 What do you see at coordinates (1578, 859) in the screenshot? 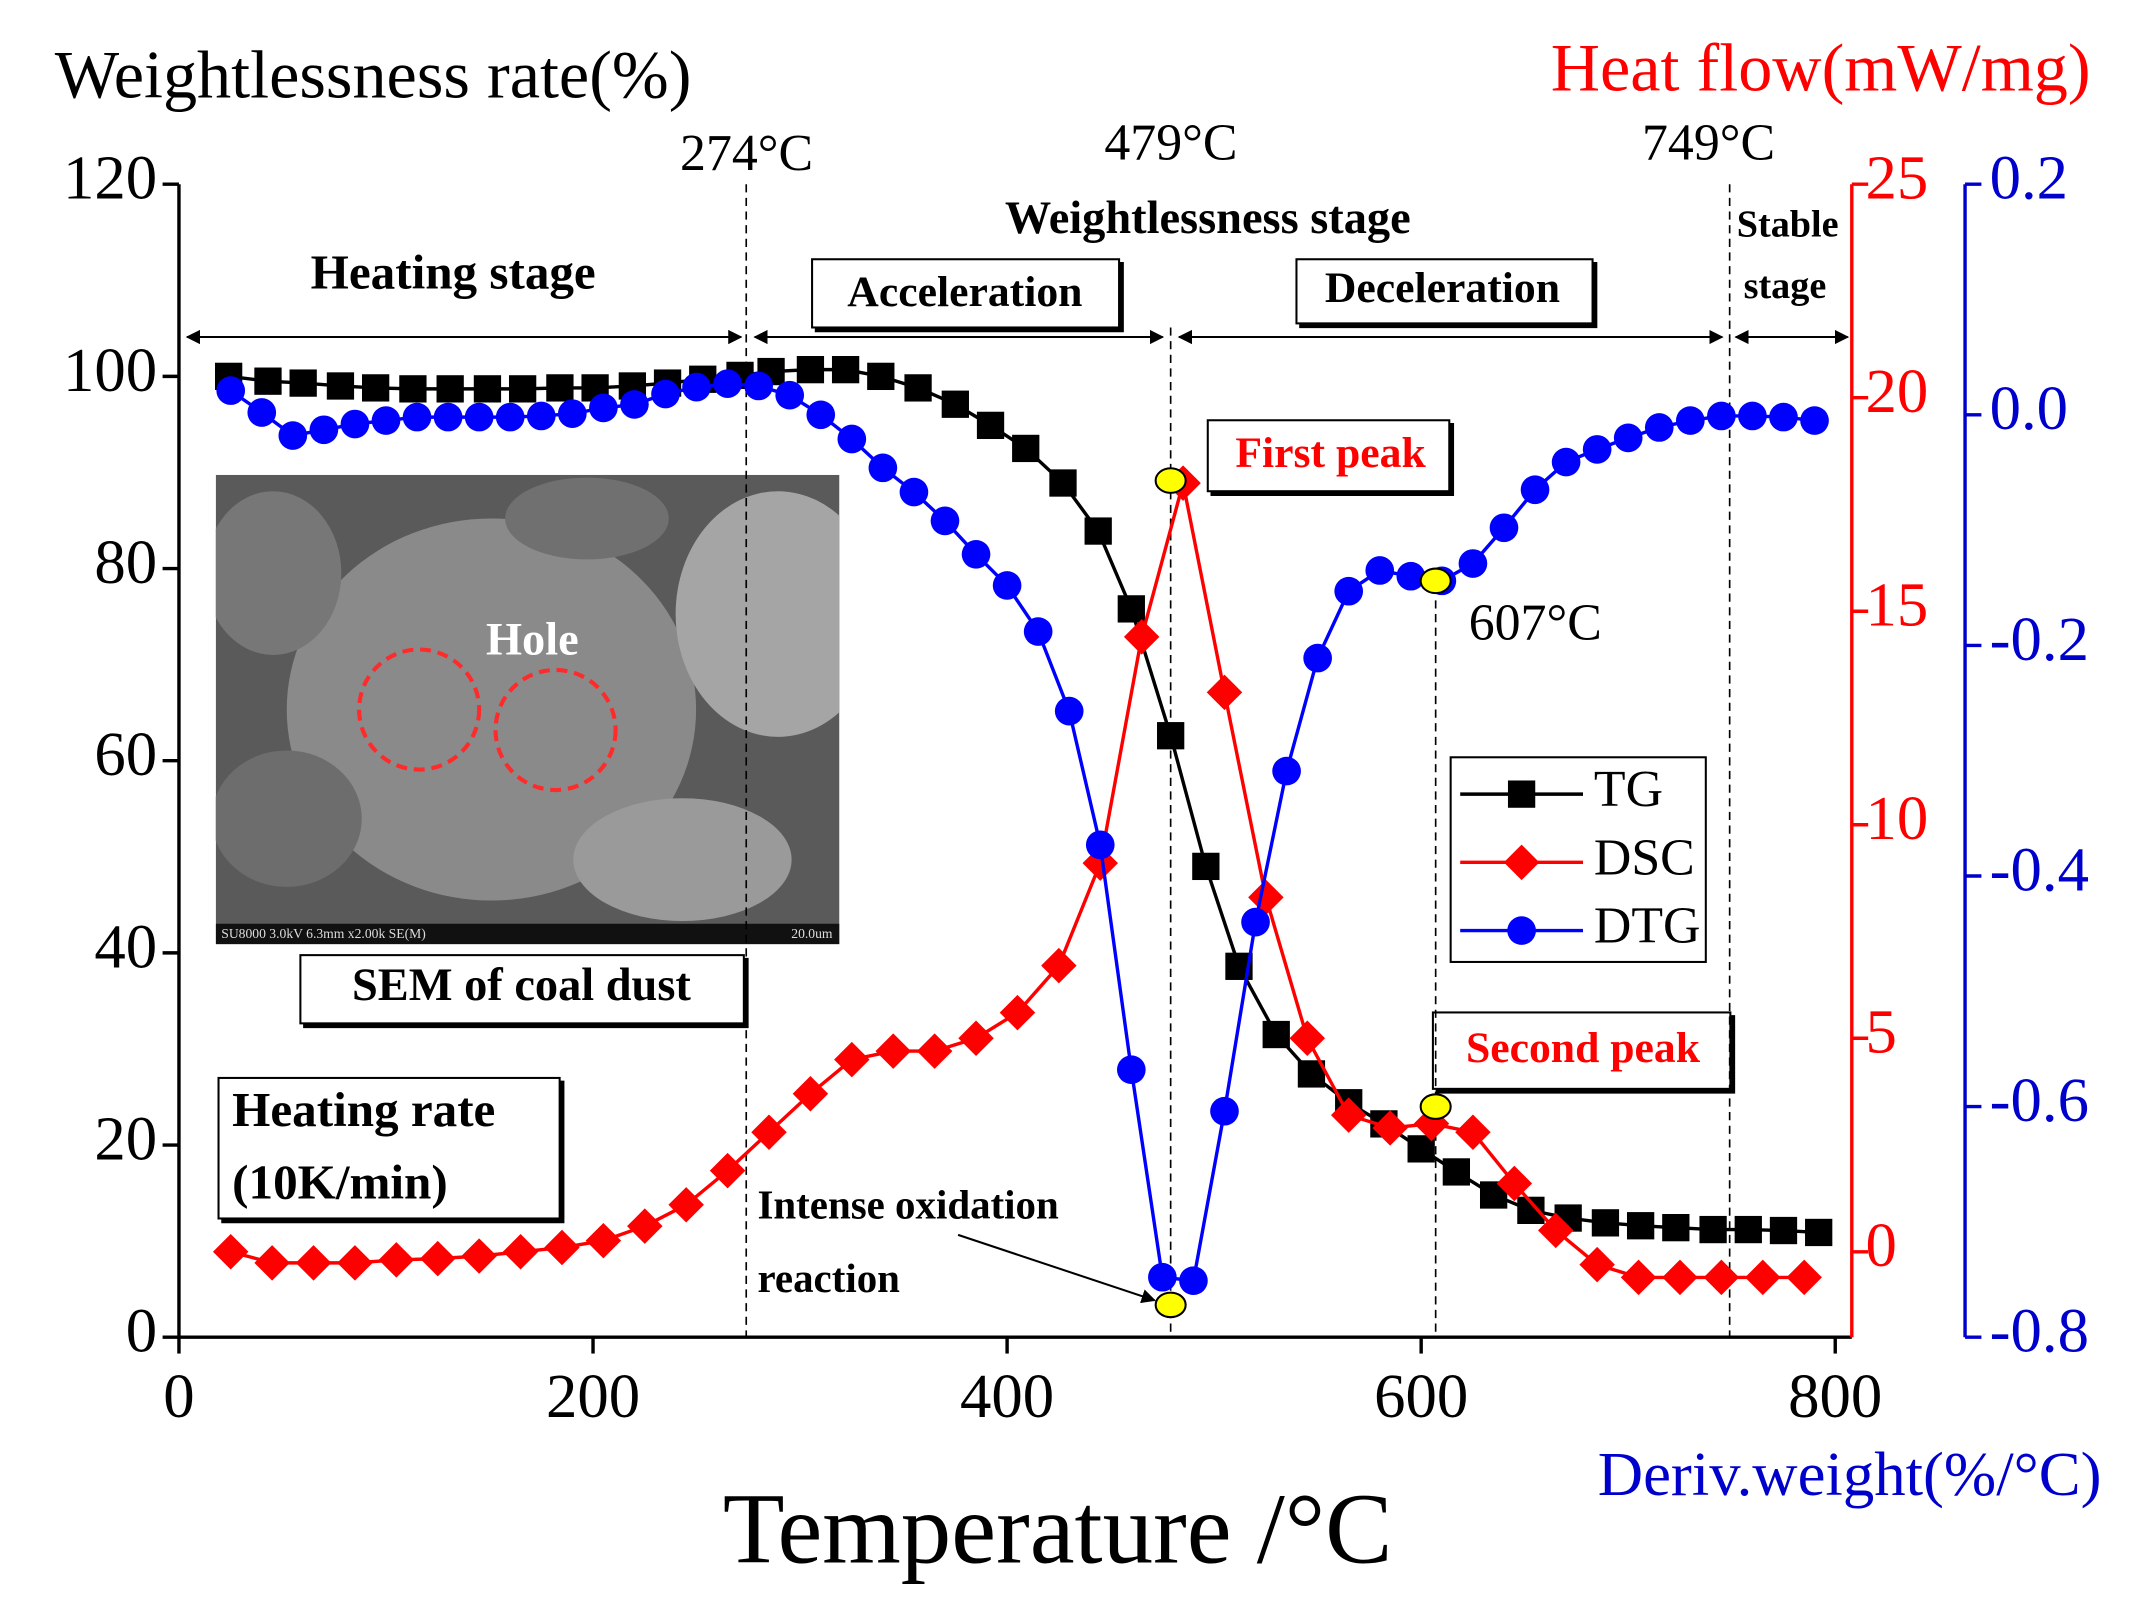
I see `legend` at bounding box center [1578, 859].